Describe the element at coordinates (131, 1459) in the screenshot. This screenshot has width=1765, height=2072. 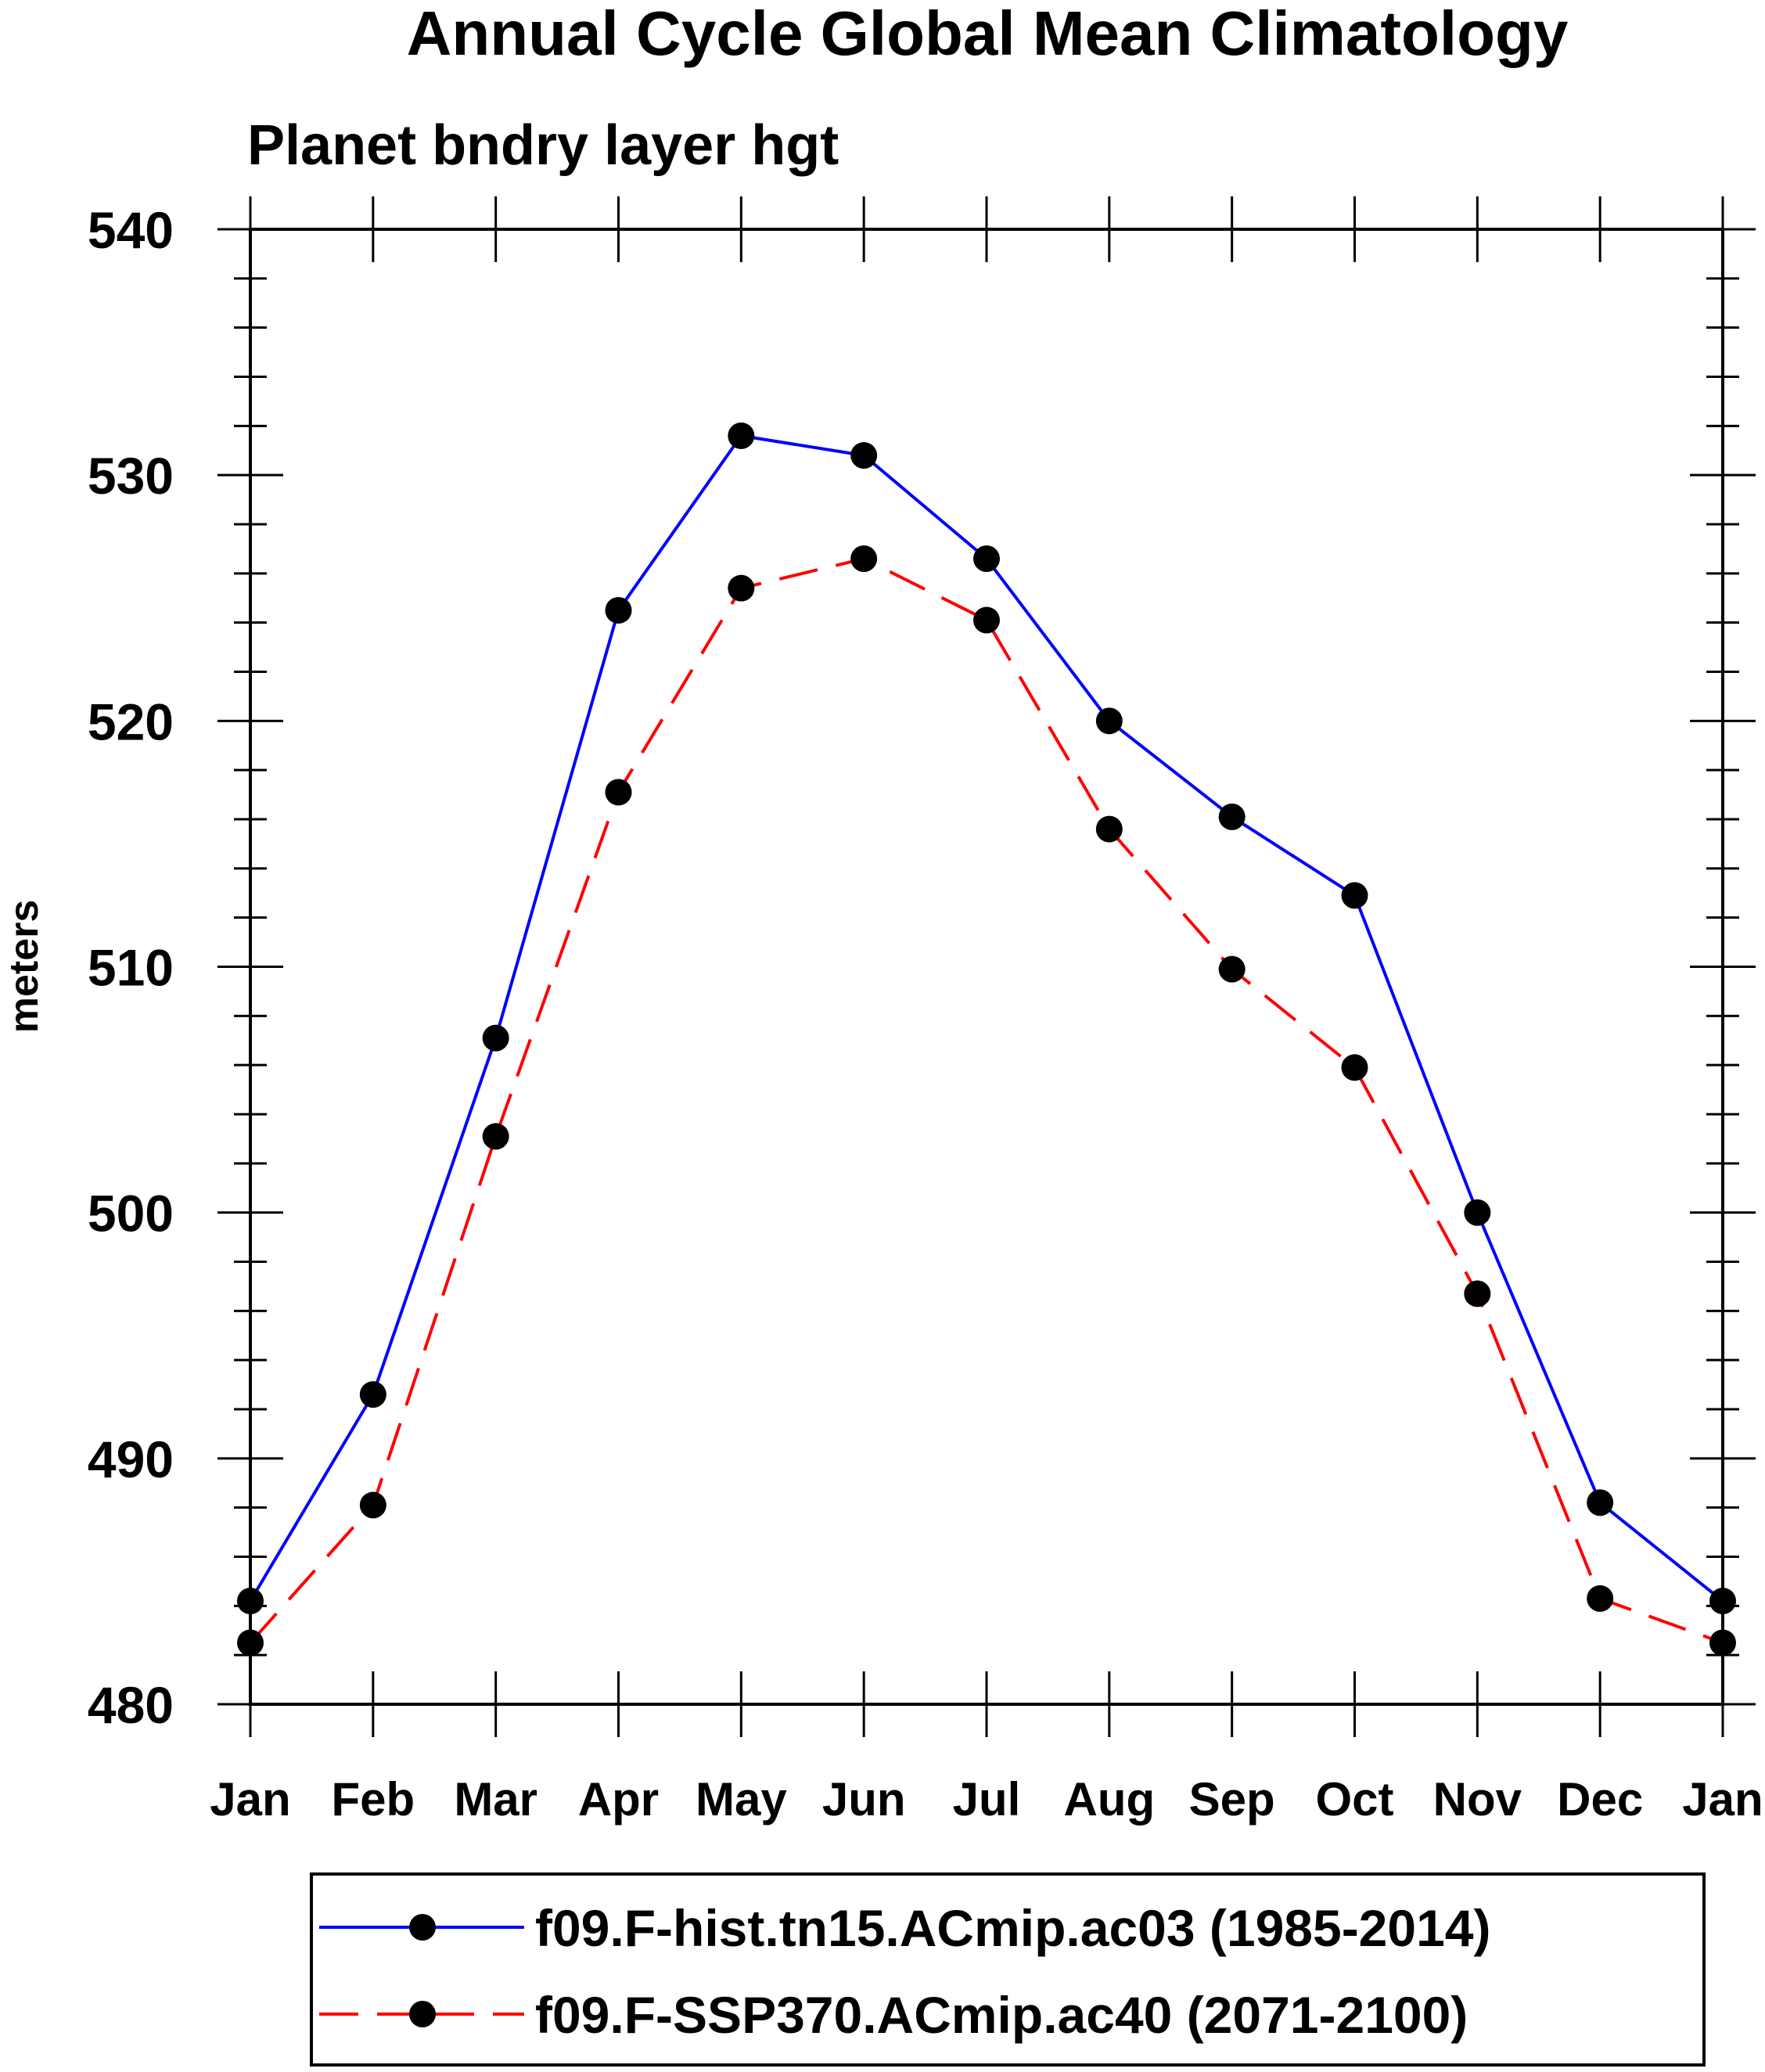
I see `y-tick-label: 490` at that location.